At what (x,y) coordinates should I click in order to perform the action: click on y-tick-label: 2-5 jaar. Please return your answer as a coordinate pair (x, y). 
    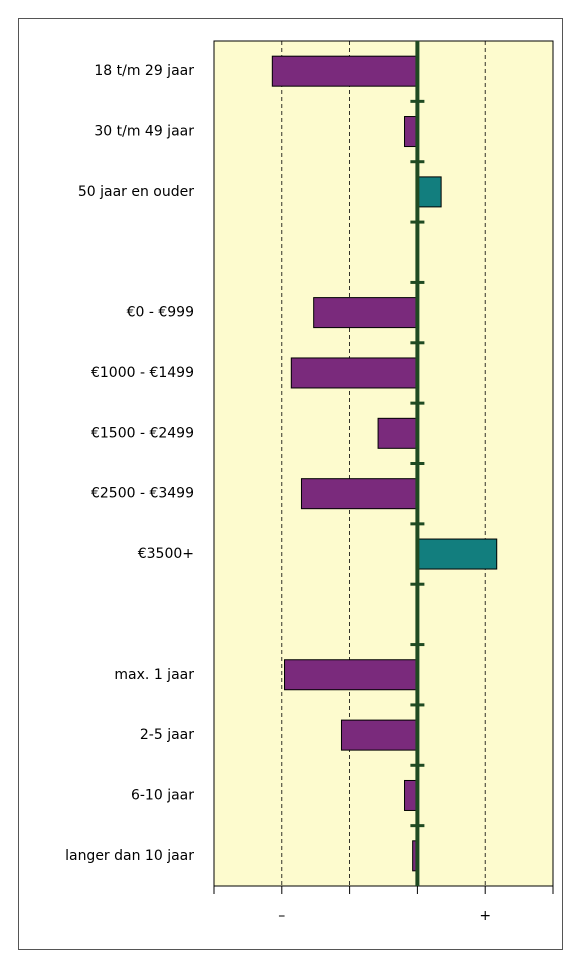
    Looking at the image, I should click on (167, 735).